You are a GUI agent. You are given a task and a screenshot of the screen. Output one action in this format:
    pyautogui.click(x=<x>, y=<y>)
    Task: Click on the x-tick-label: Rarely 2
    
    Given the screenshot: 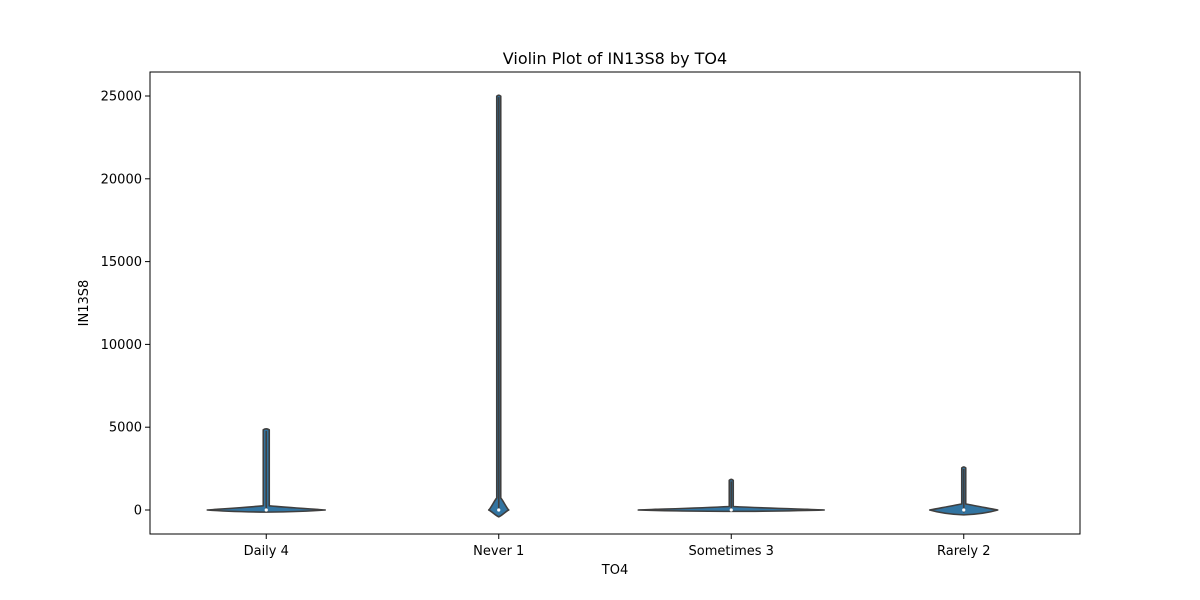 What is the action you would take?
    pyautogui.click(x=963, y=551)
    